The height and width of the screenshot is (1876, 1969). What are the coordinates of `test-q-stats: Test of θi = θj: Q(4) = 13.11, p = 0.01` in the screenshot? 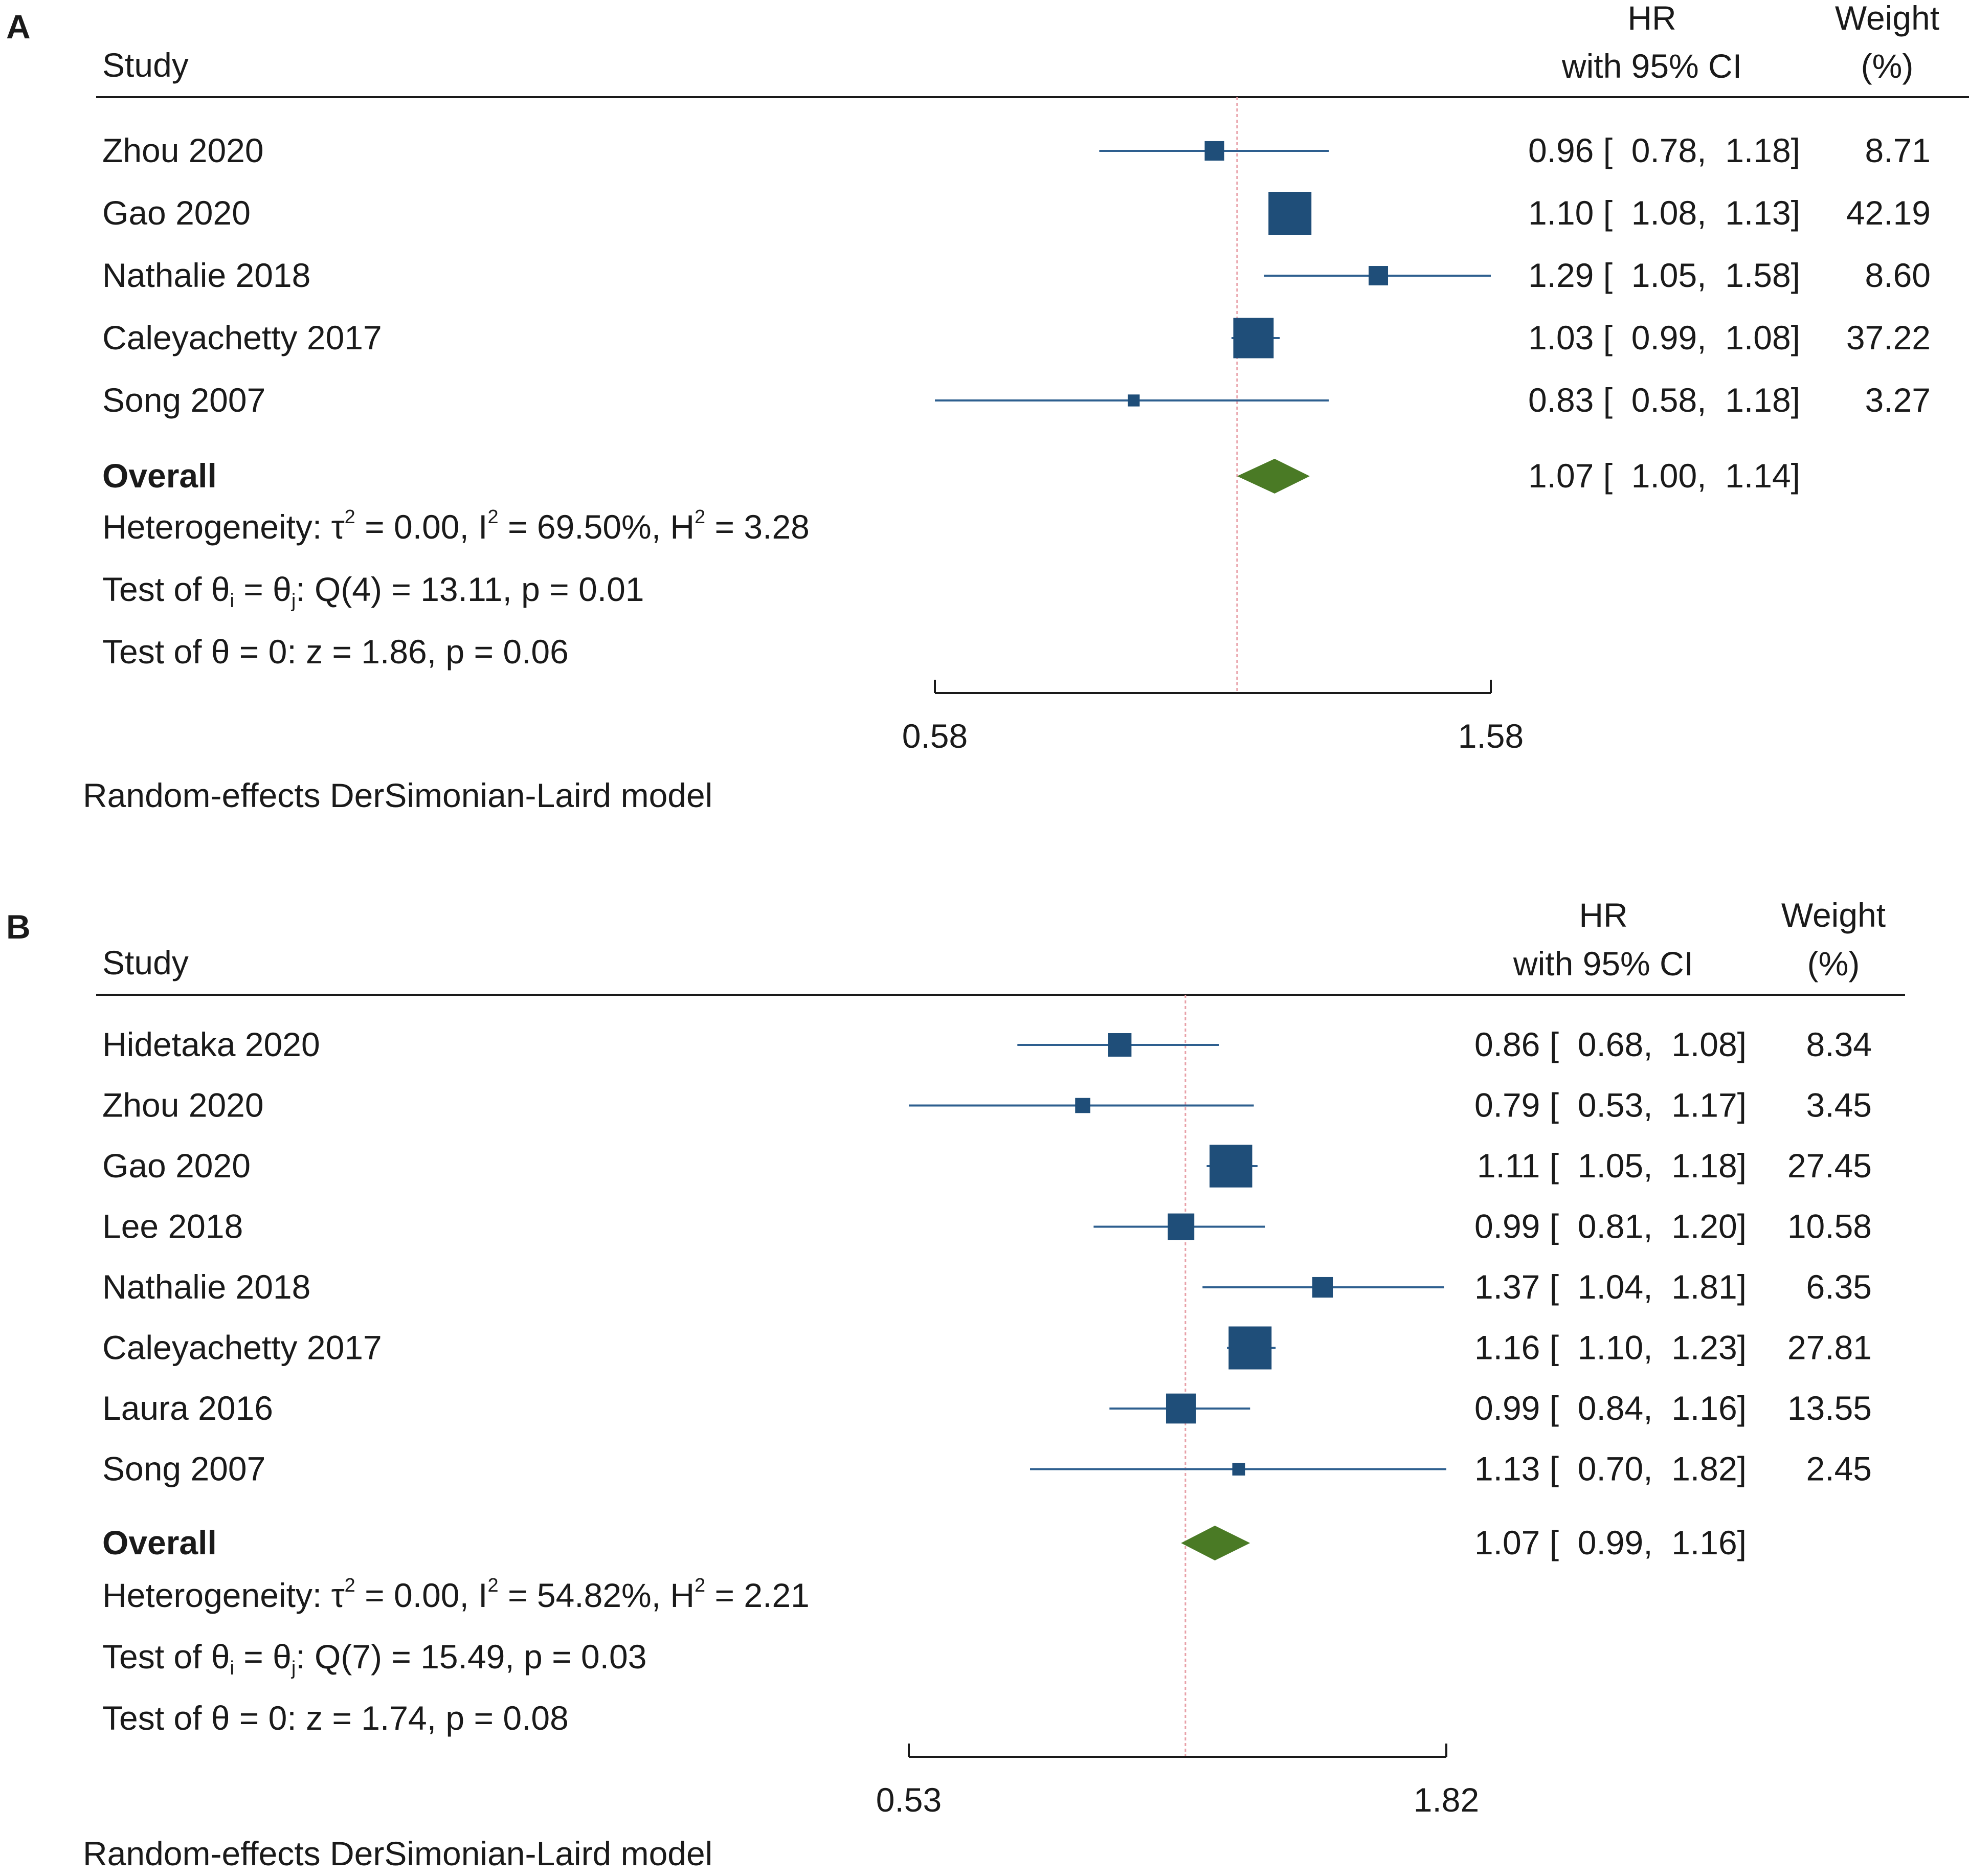 It's located at (373, 591).